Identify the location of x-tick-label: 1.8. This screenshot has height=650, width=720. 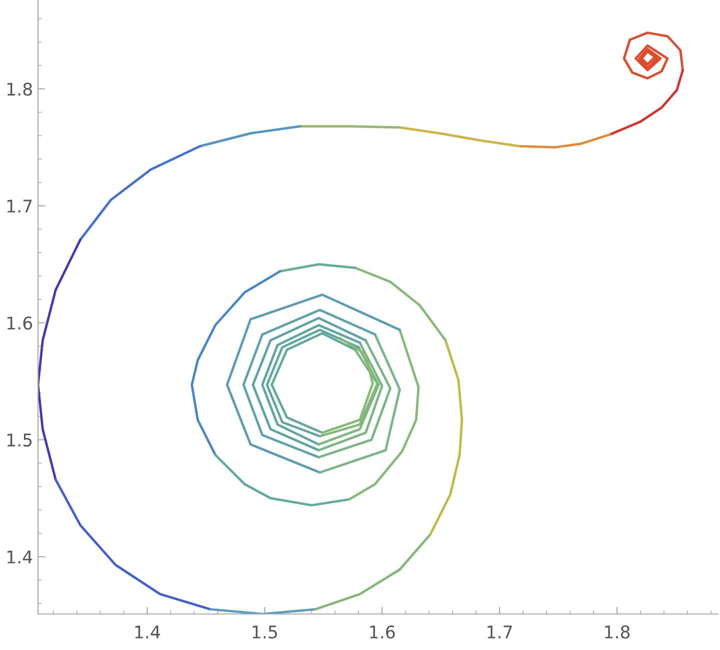
(617, 632).